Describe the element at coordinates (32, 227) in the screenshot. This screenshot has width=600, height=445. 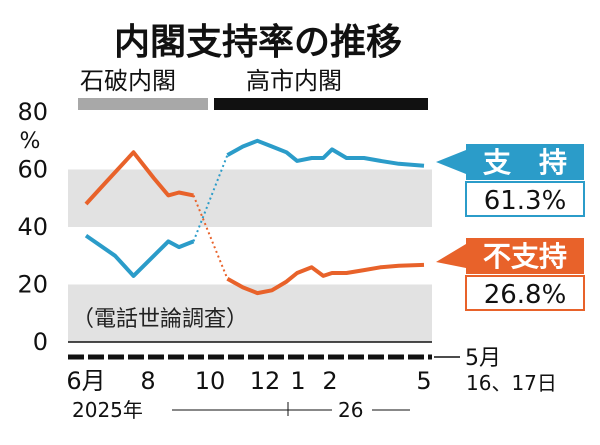
I see `y-tick-label: 40` at that location.